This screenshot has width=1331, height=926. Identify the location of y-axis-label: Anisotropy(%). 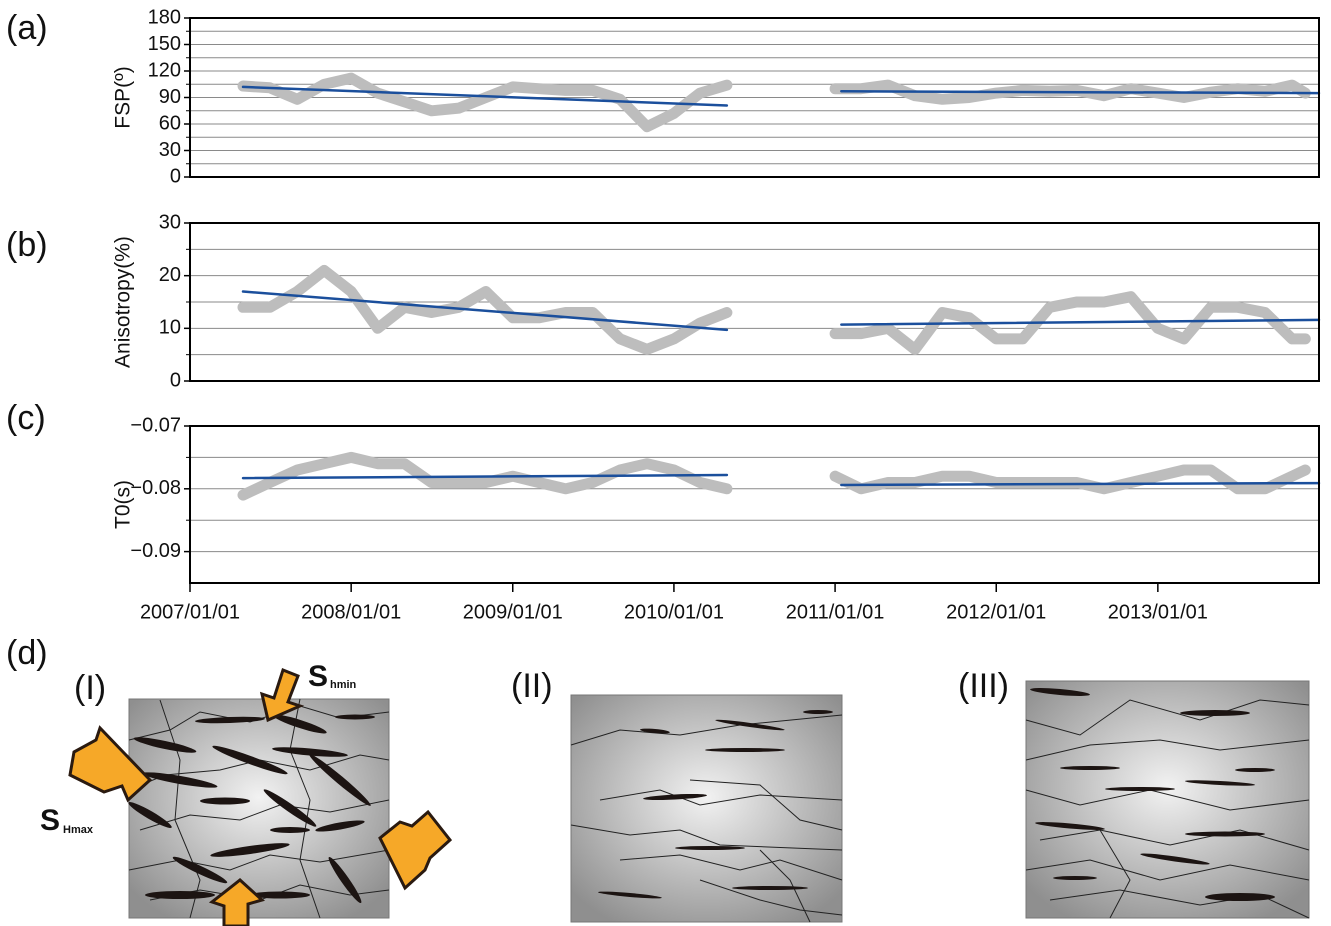
(123, 302).